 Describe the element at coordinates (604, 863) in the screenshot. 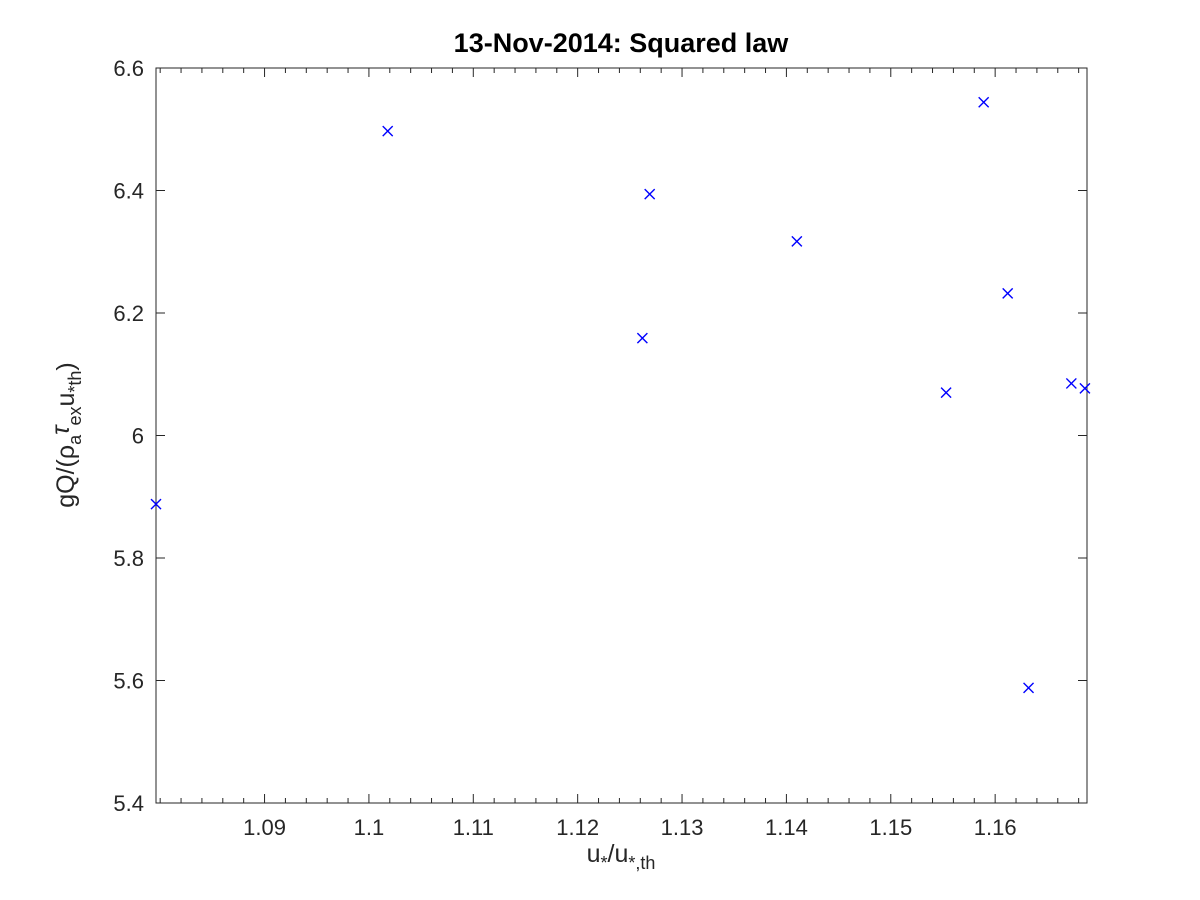

I see `x-axis-label-sub1: *` at that location.